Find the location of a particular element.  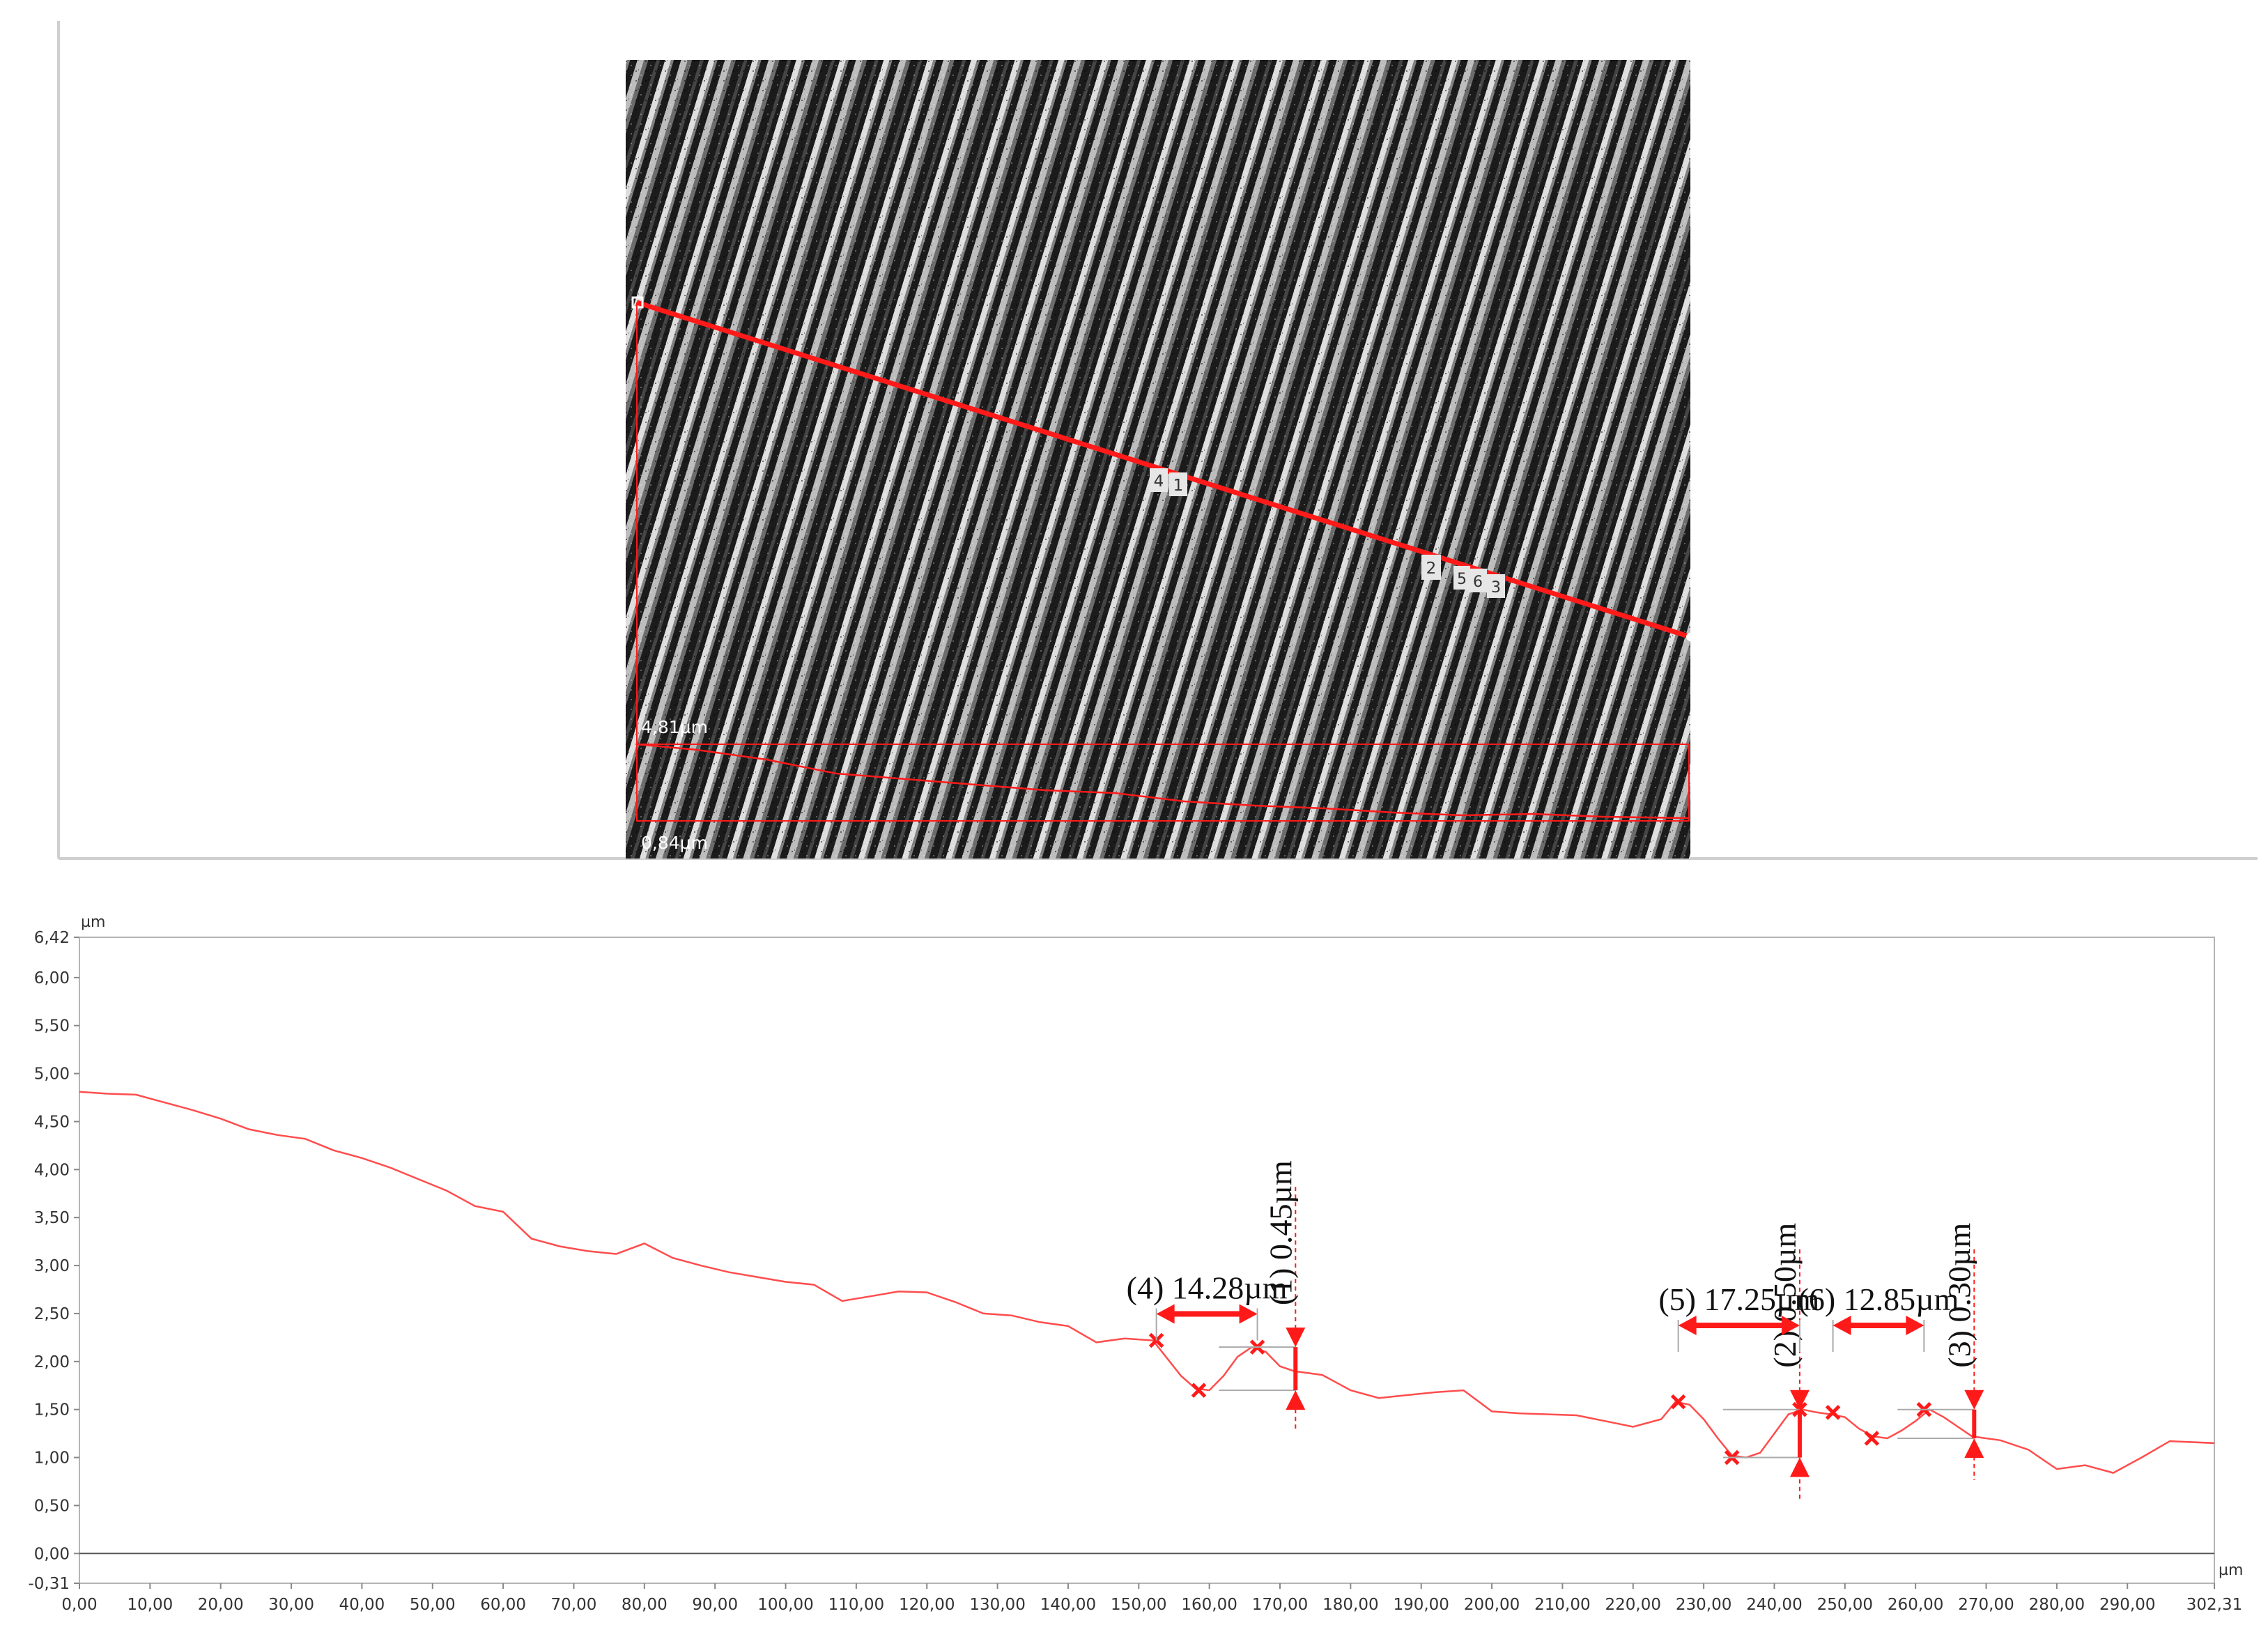

marker-3-box is located at coordinates (1496, 586).